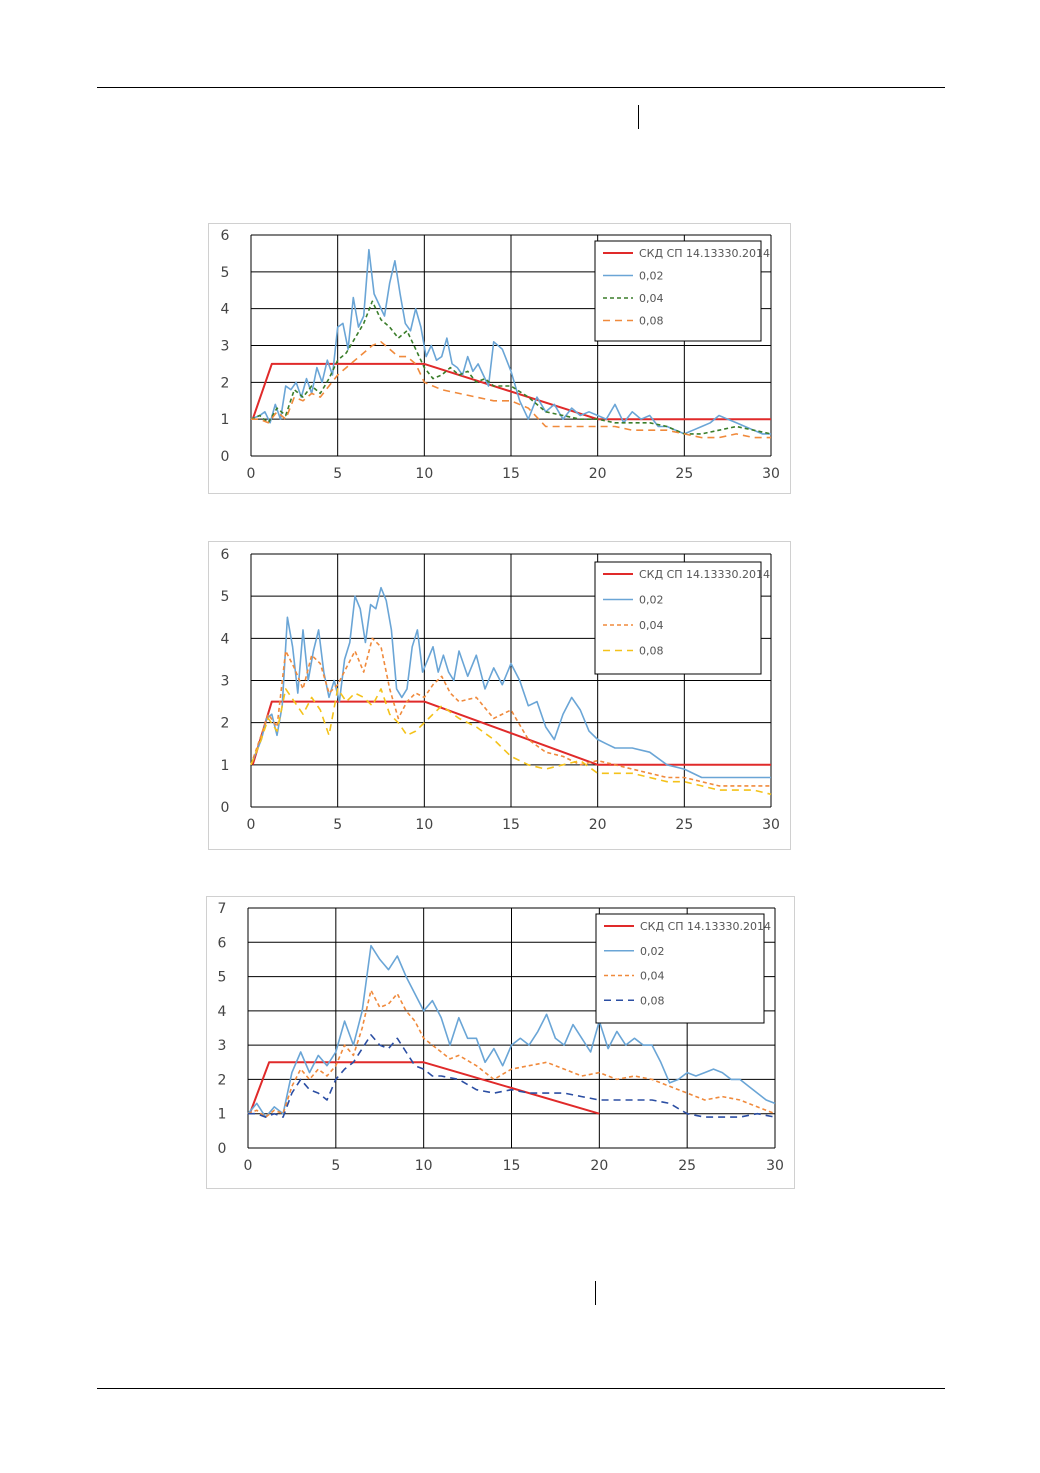  I want to click on bottom-rule, so click(521, 1388).